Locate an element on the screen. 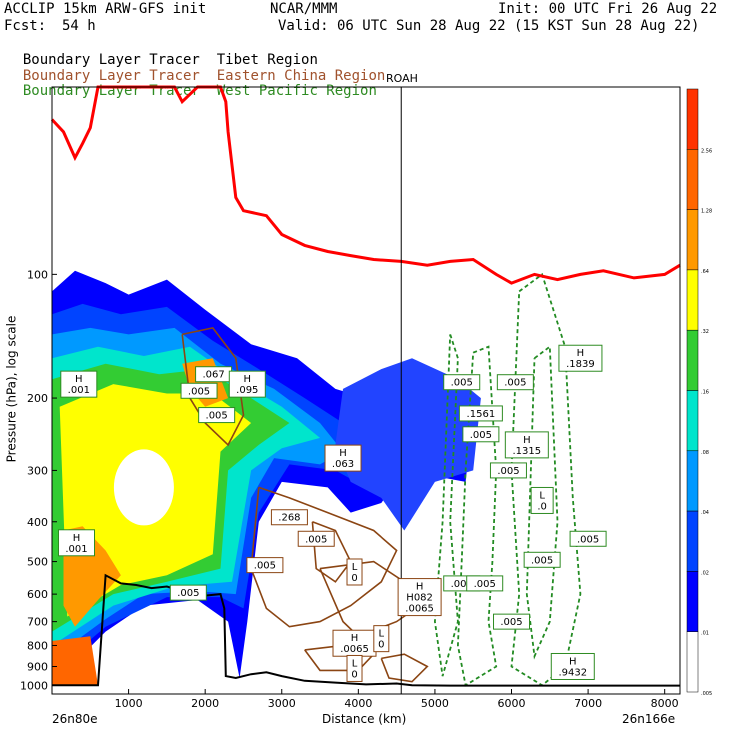 This screenshot has width=740, height=740. x-tick-label: 6000 is located at coordinates (512, 703).